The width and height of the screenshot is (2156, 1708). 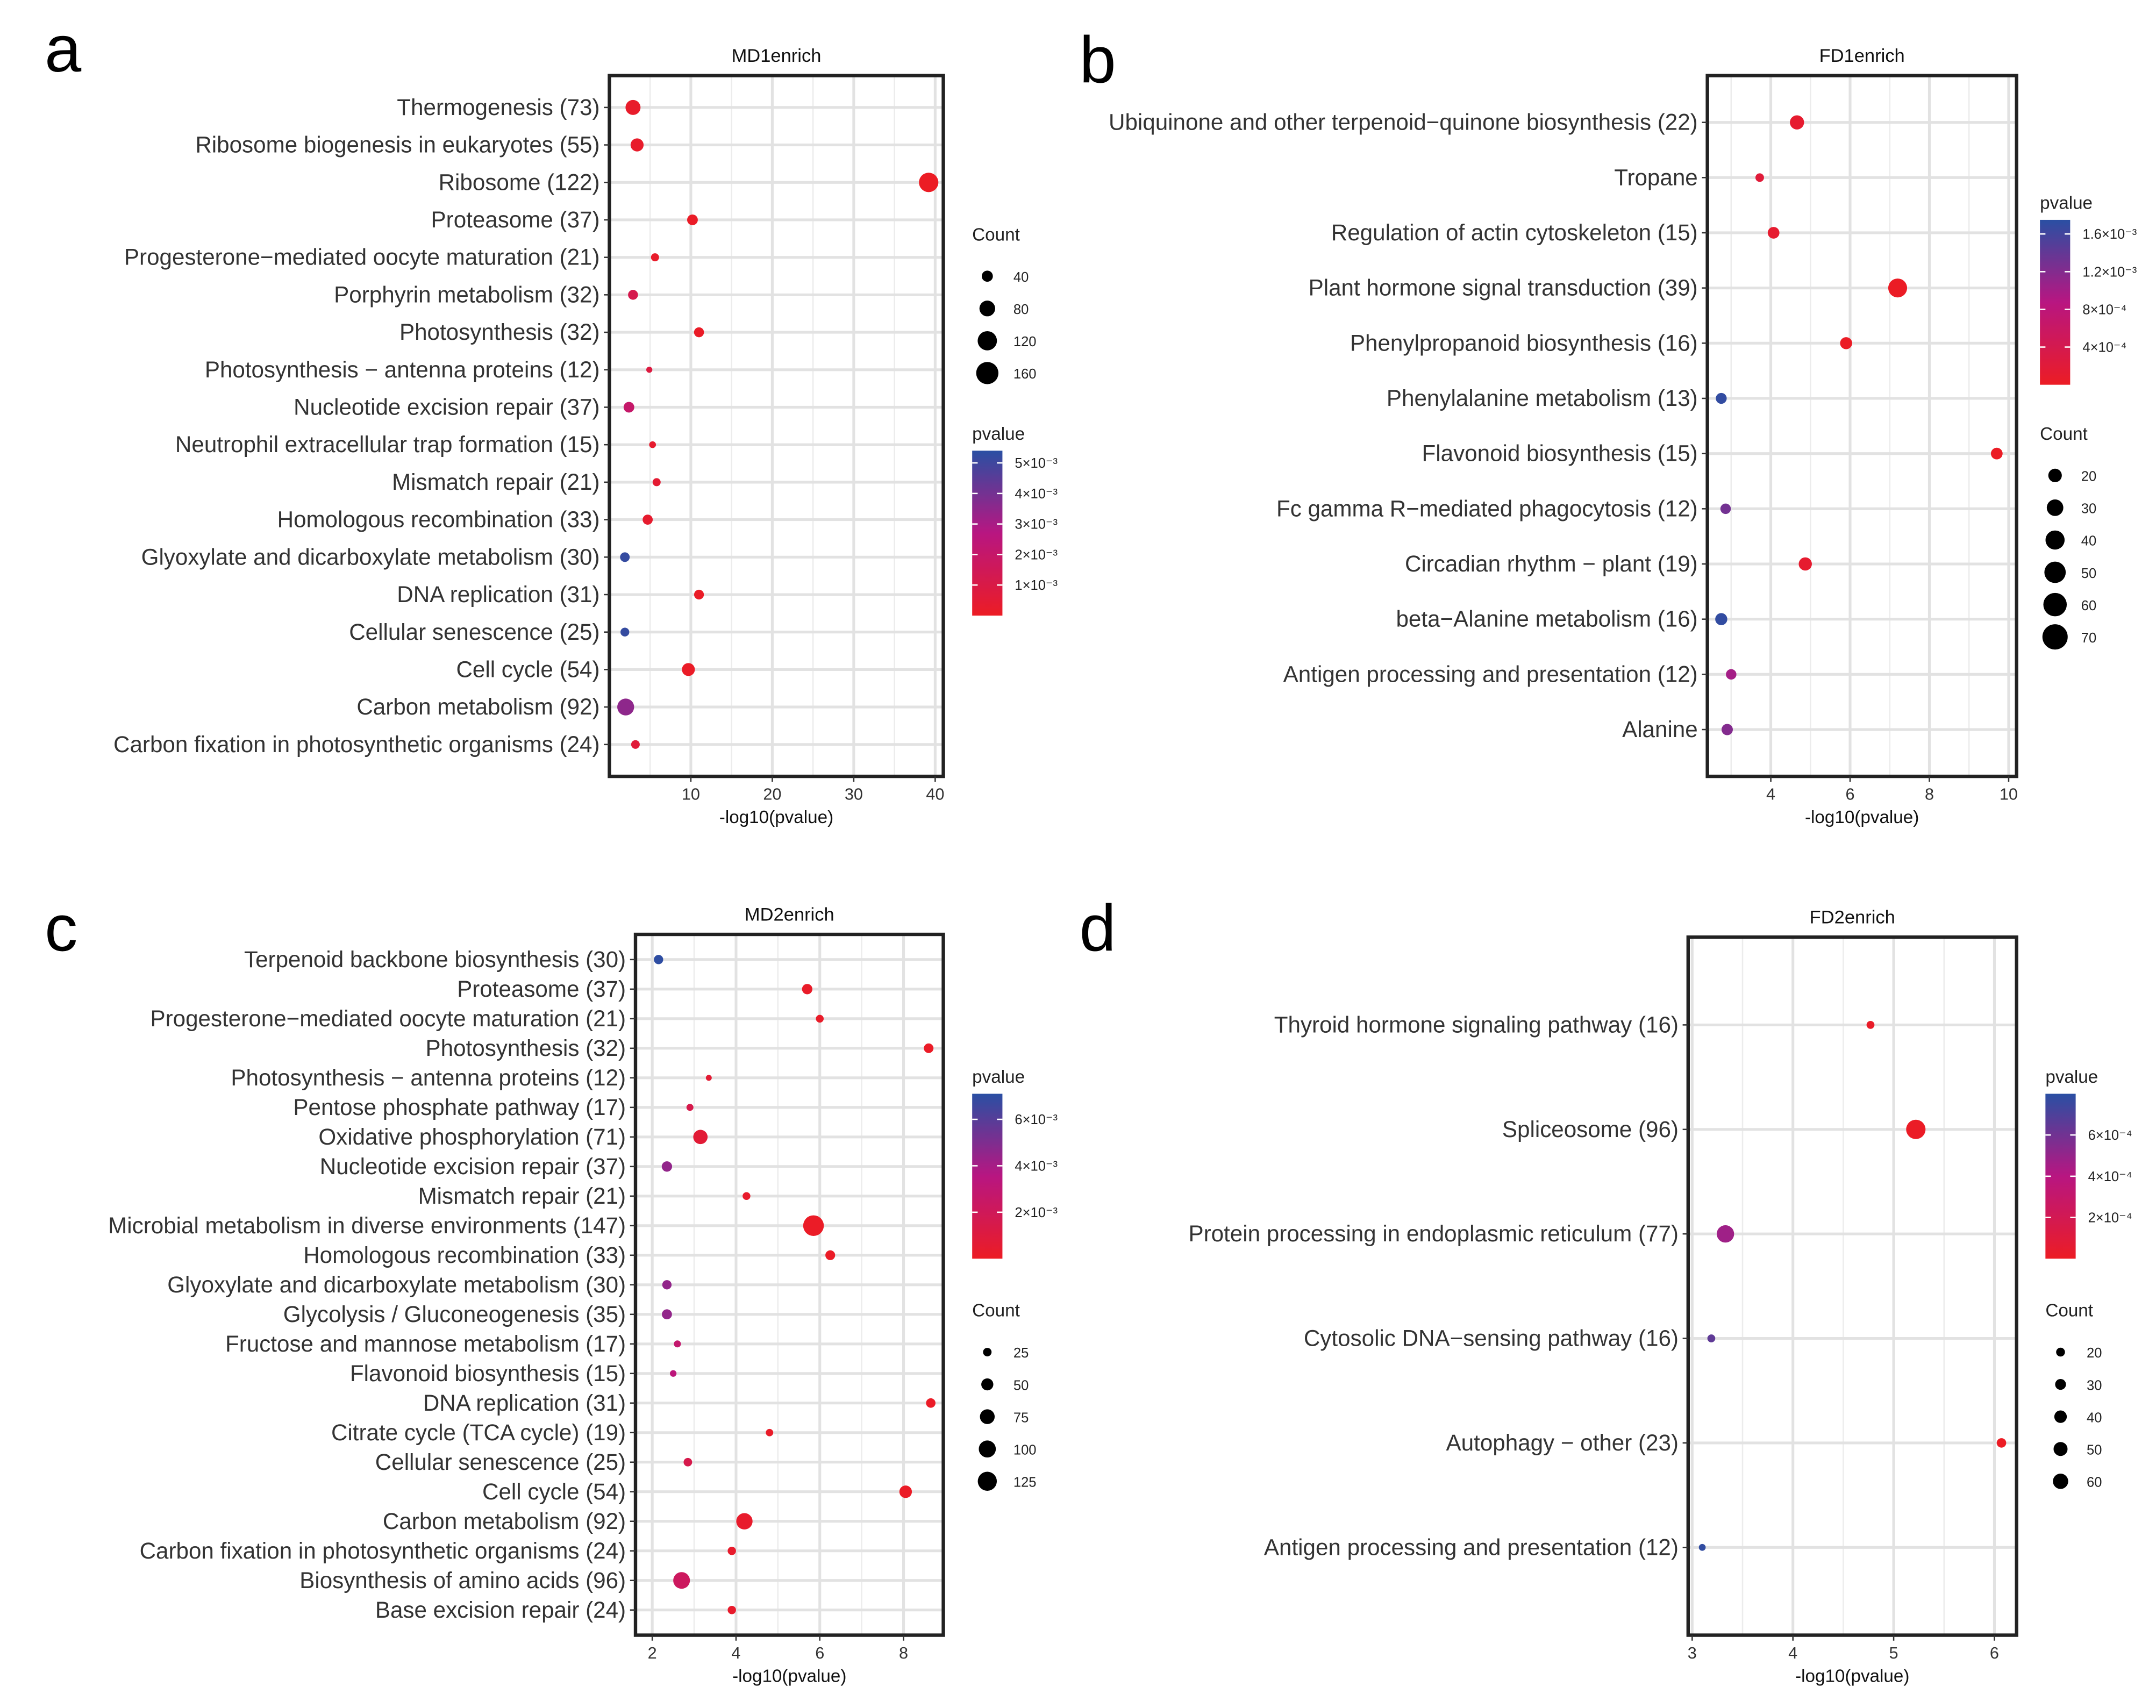 What do you see at coordinates (1036, 585) in the screenshot?
I see `colorbar-label: 1×10⁻³` at bounding box center [1036, 585].